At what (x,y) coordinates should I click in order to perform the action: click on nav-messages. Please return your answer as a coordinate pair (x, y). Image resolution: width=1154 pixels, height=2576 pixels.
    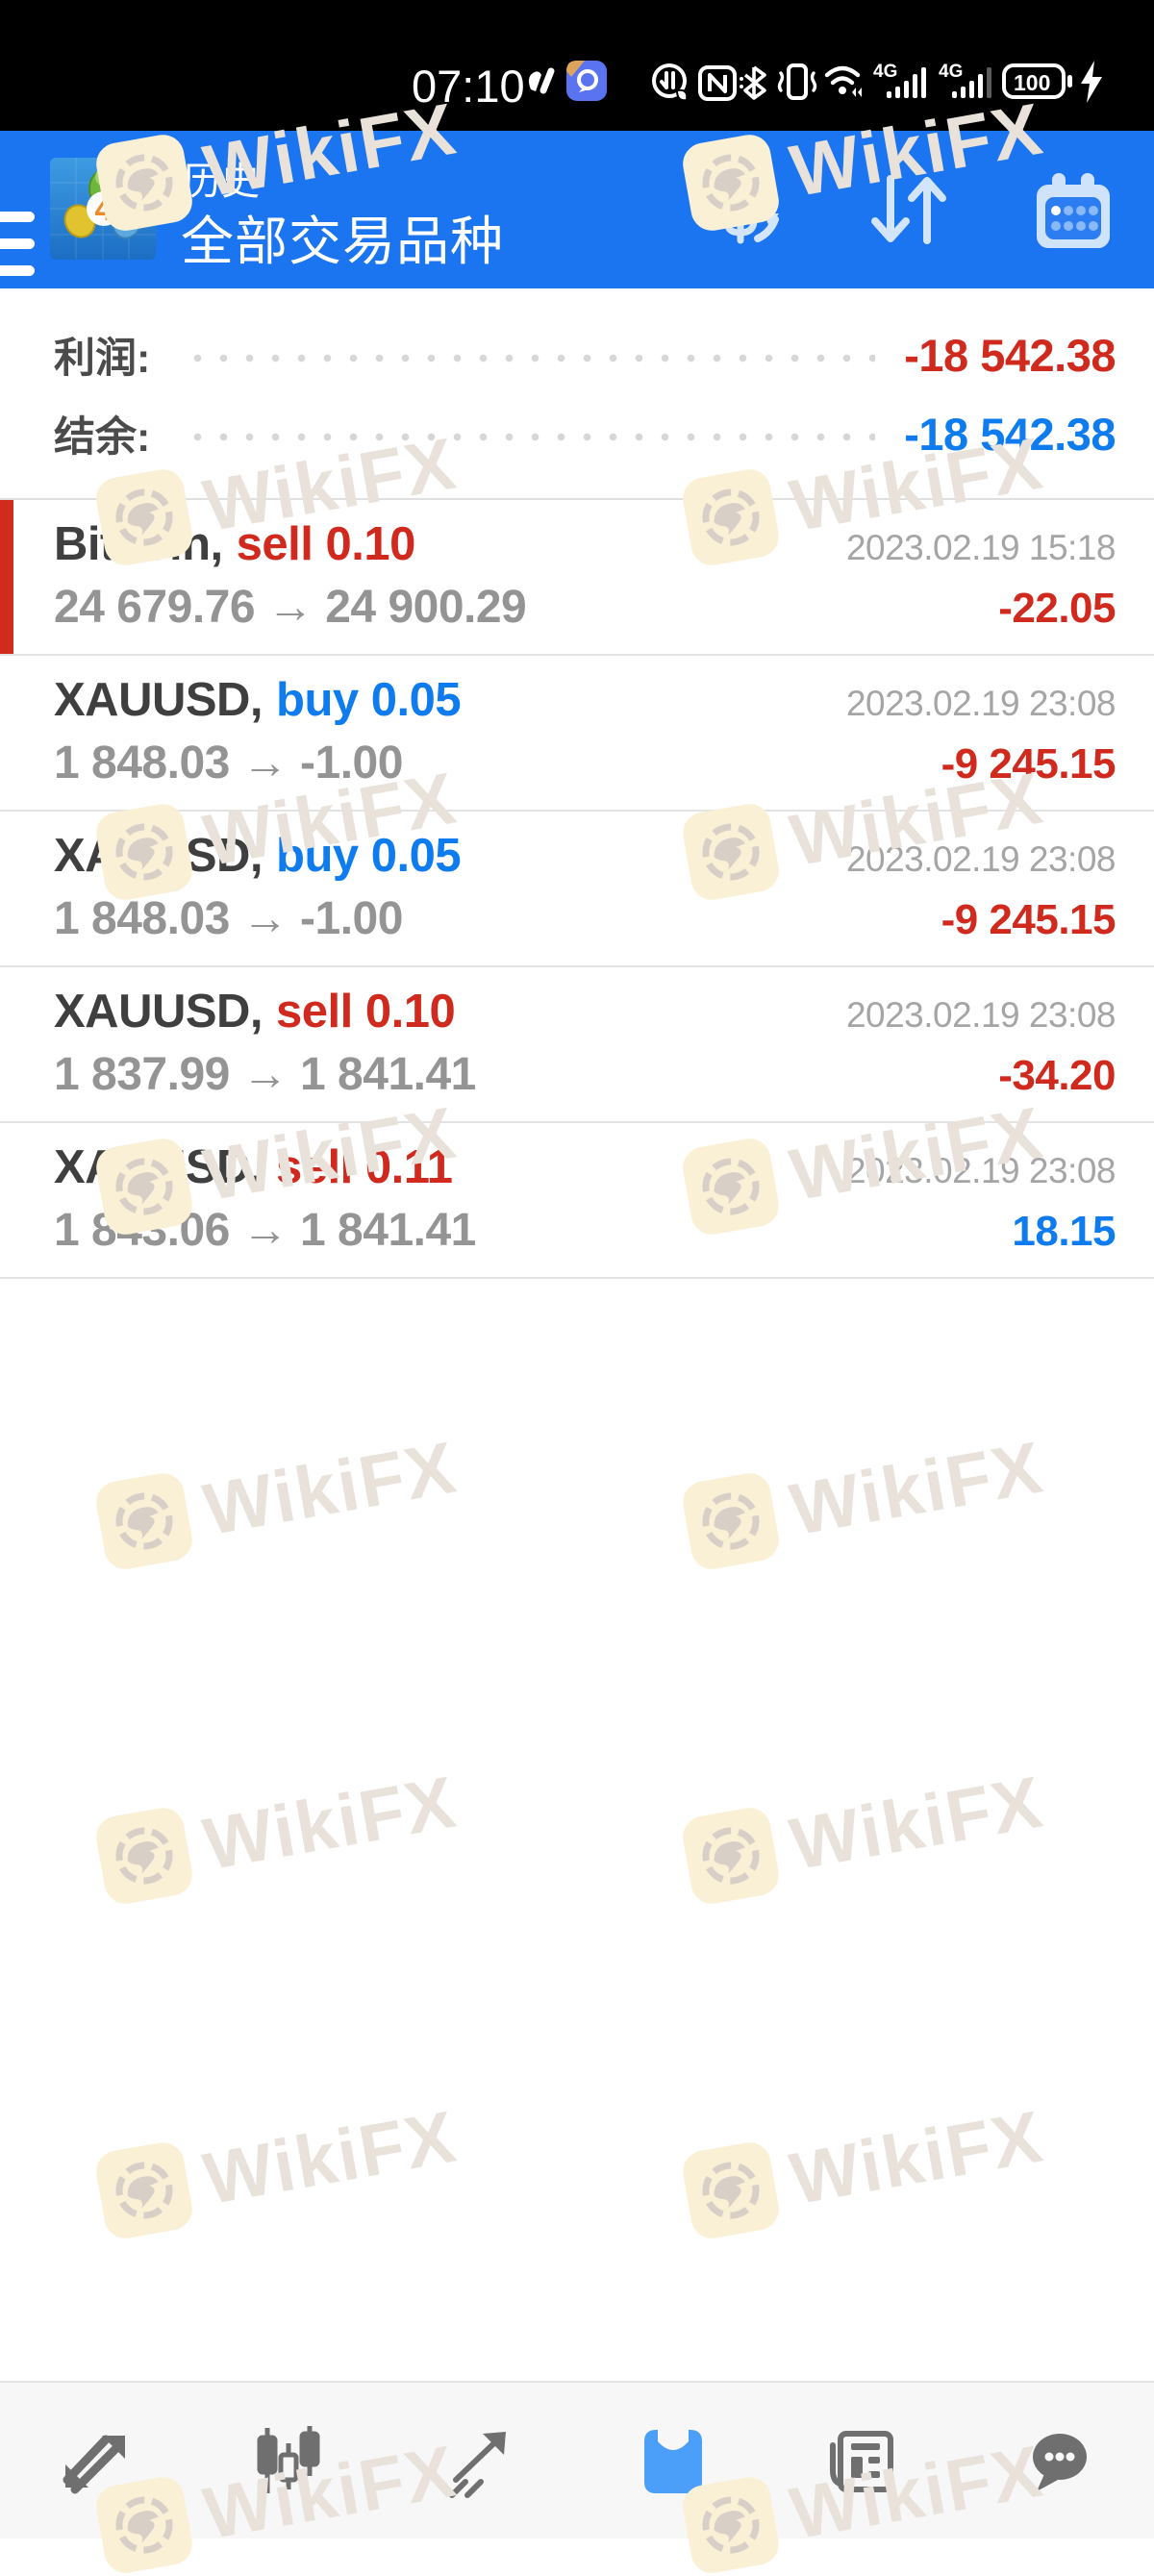
    Looking at the image, I should click on (1058, 2460).